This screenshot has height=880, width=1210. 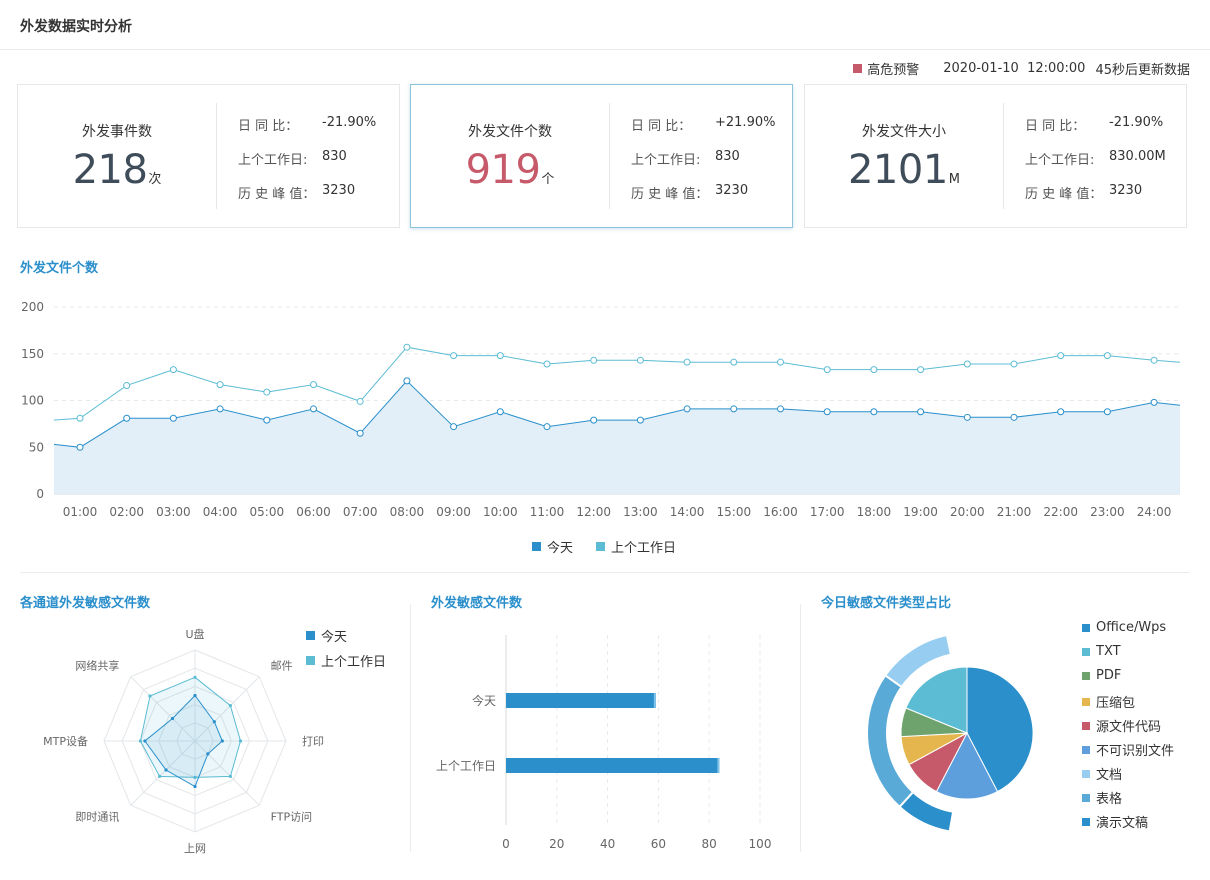 I want to click on pie-legend-item: PDF, so click(x=1101, y=675).